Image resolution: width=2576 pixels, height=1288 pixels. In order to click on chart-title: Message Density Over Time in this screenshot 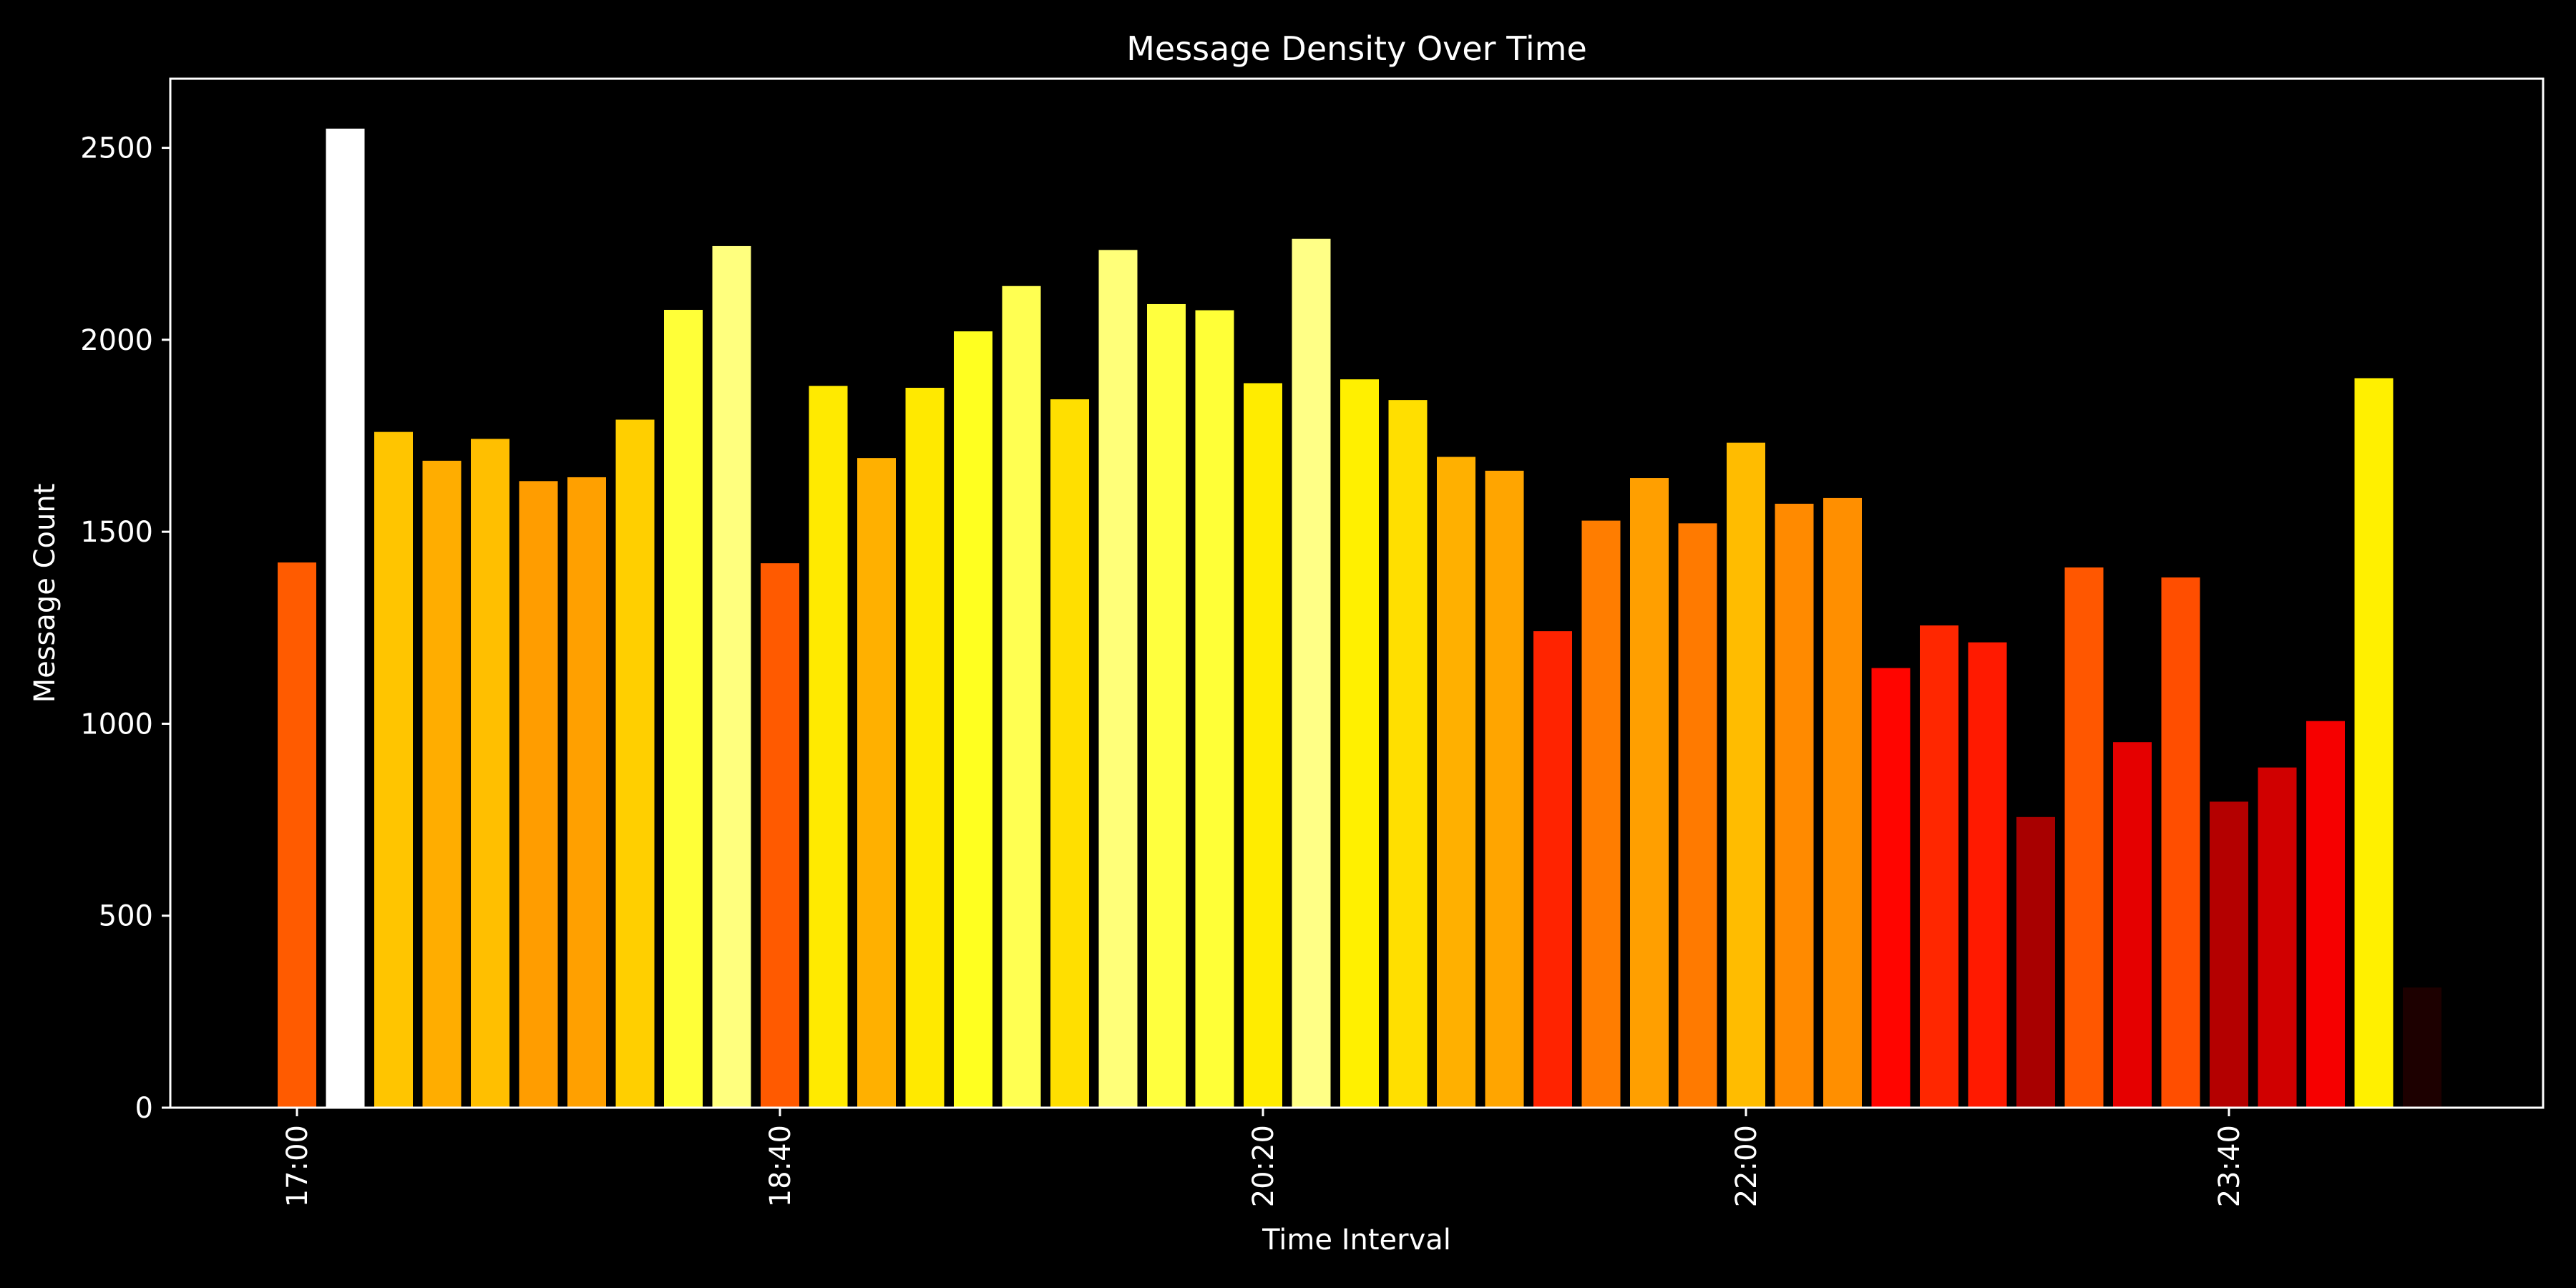, I will do `click(1356, 48)`.